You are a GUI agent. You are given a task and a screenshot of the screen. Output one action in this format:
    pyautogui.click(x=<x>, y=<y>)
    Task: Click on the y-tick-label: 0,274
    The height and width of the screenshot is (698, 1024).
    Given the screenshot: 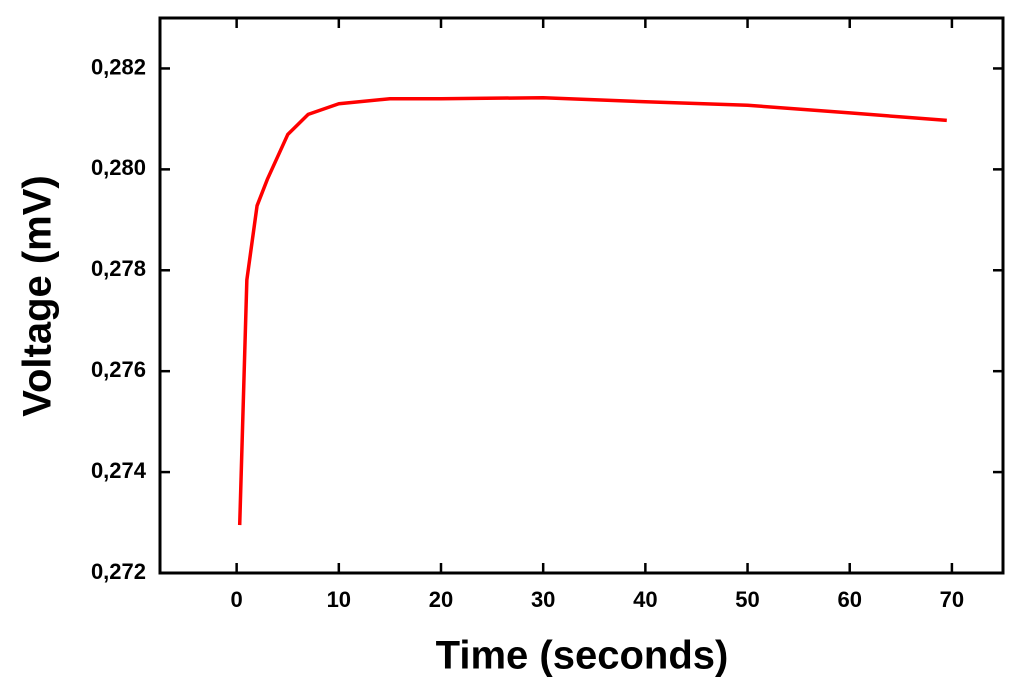 What is the action you would take?
    pyautogui.click(x=119, y=470)
    